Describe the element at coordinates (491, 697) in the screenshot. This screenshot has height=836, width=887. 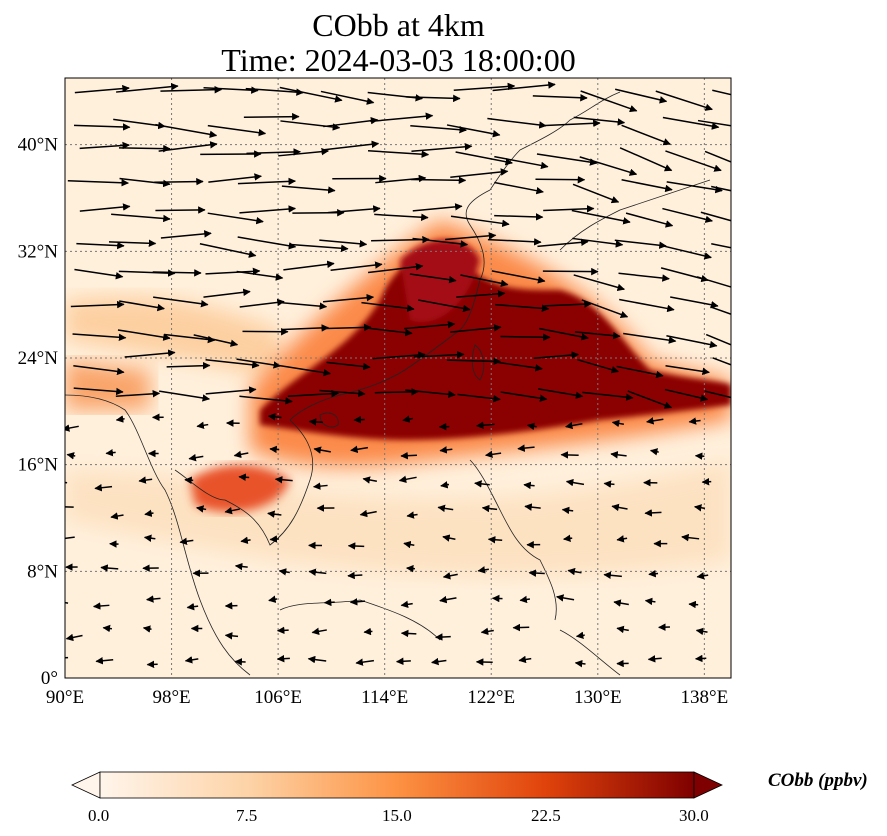
I see `lon-tick-label: 122°E` at that location.